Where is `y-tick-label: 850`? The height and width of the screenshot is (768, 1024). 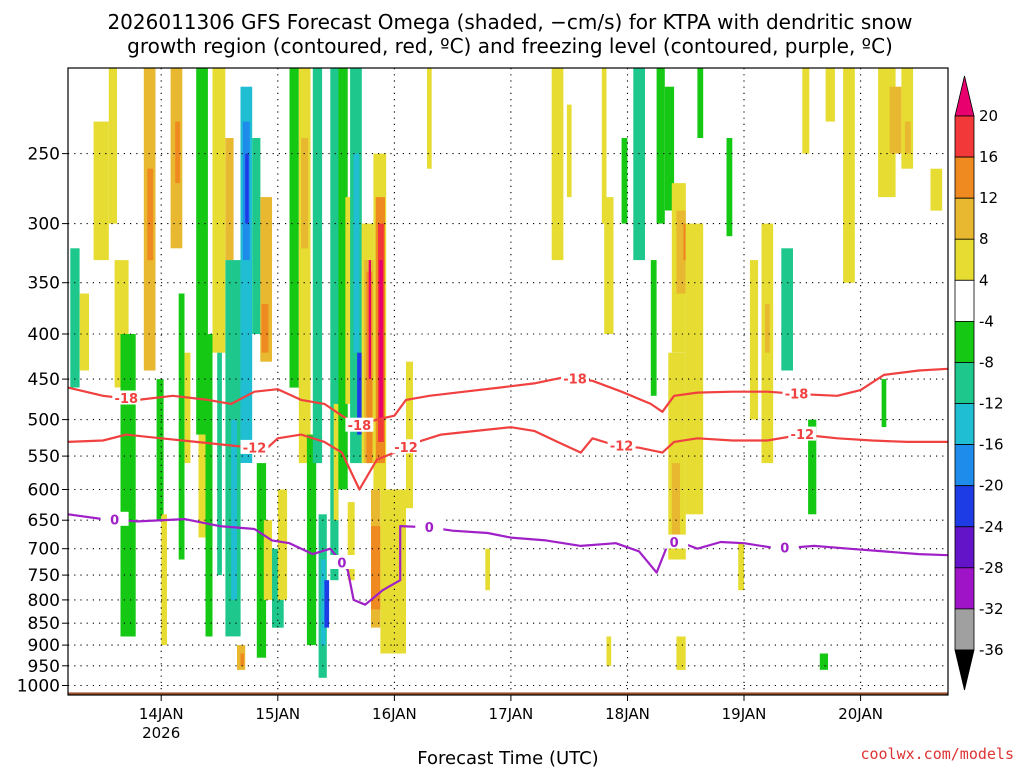
y-tick-label: 850 is located at coordinates (44, 624).